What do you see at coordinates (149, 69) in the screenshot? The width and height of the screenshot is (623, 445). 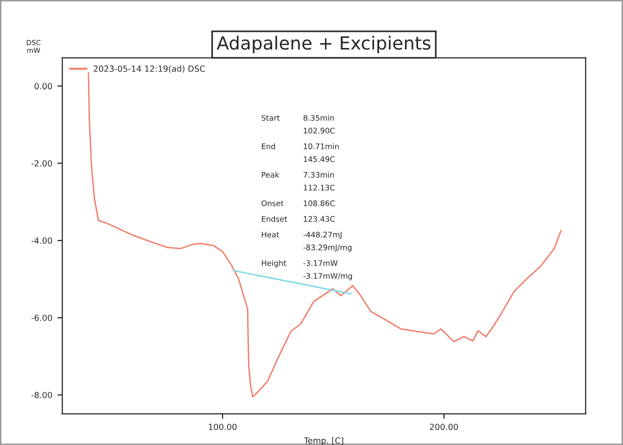 I see `legend-label: 2023-05-14 12:19(ad) DSC` at bounding box center [149, 69].